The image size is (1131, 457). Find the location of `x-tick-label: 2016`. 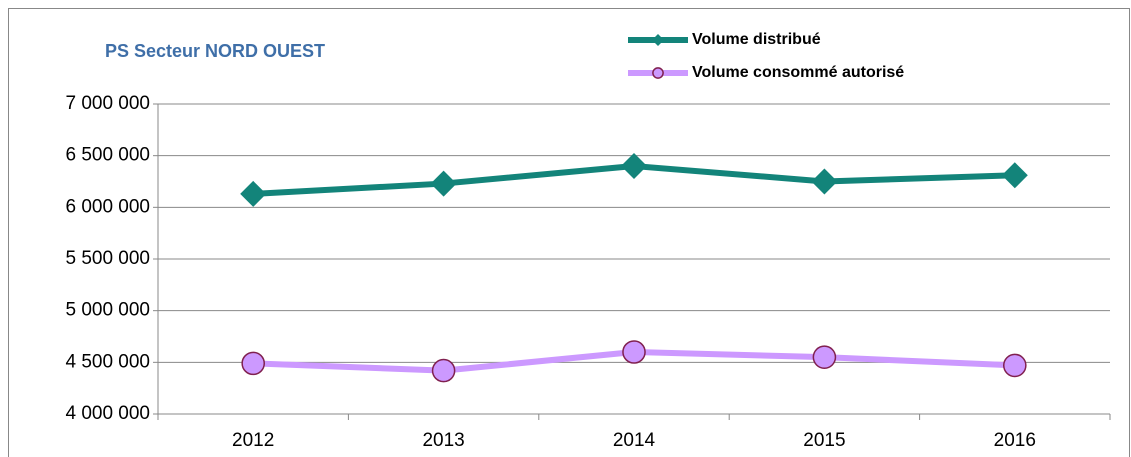

x-tick-label: 2016 is located at coordinates (1015, 440).